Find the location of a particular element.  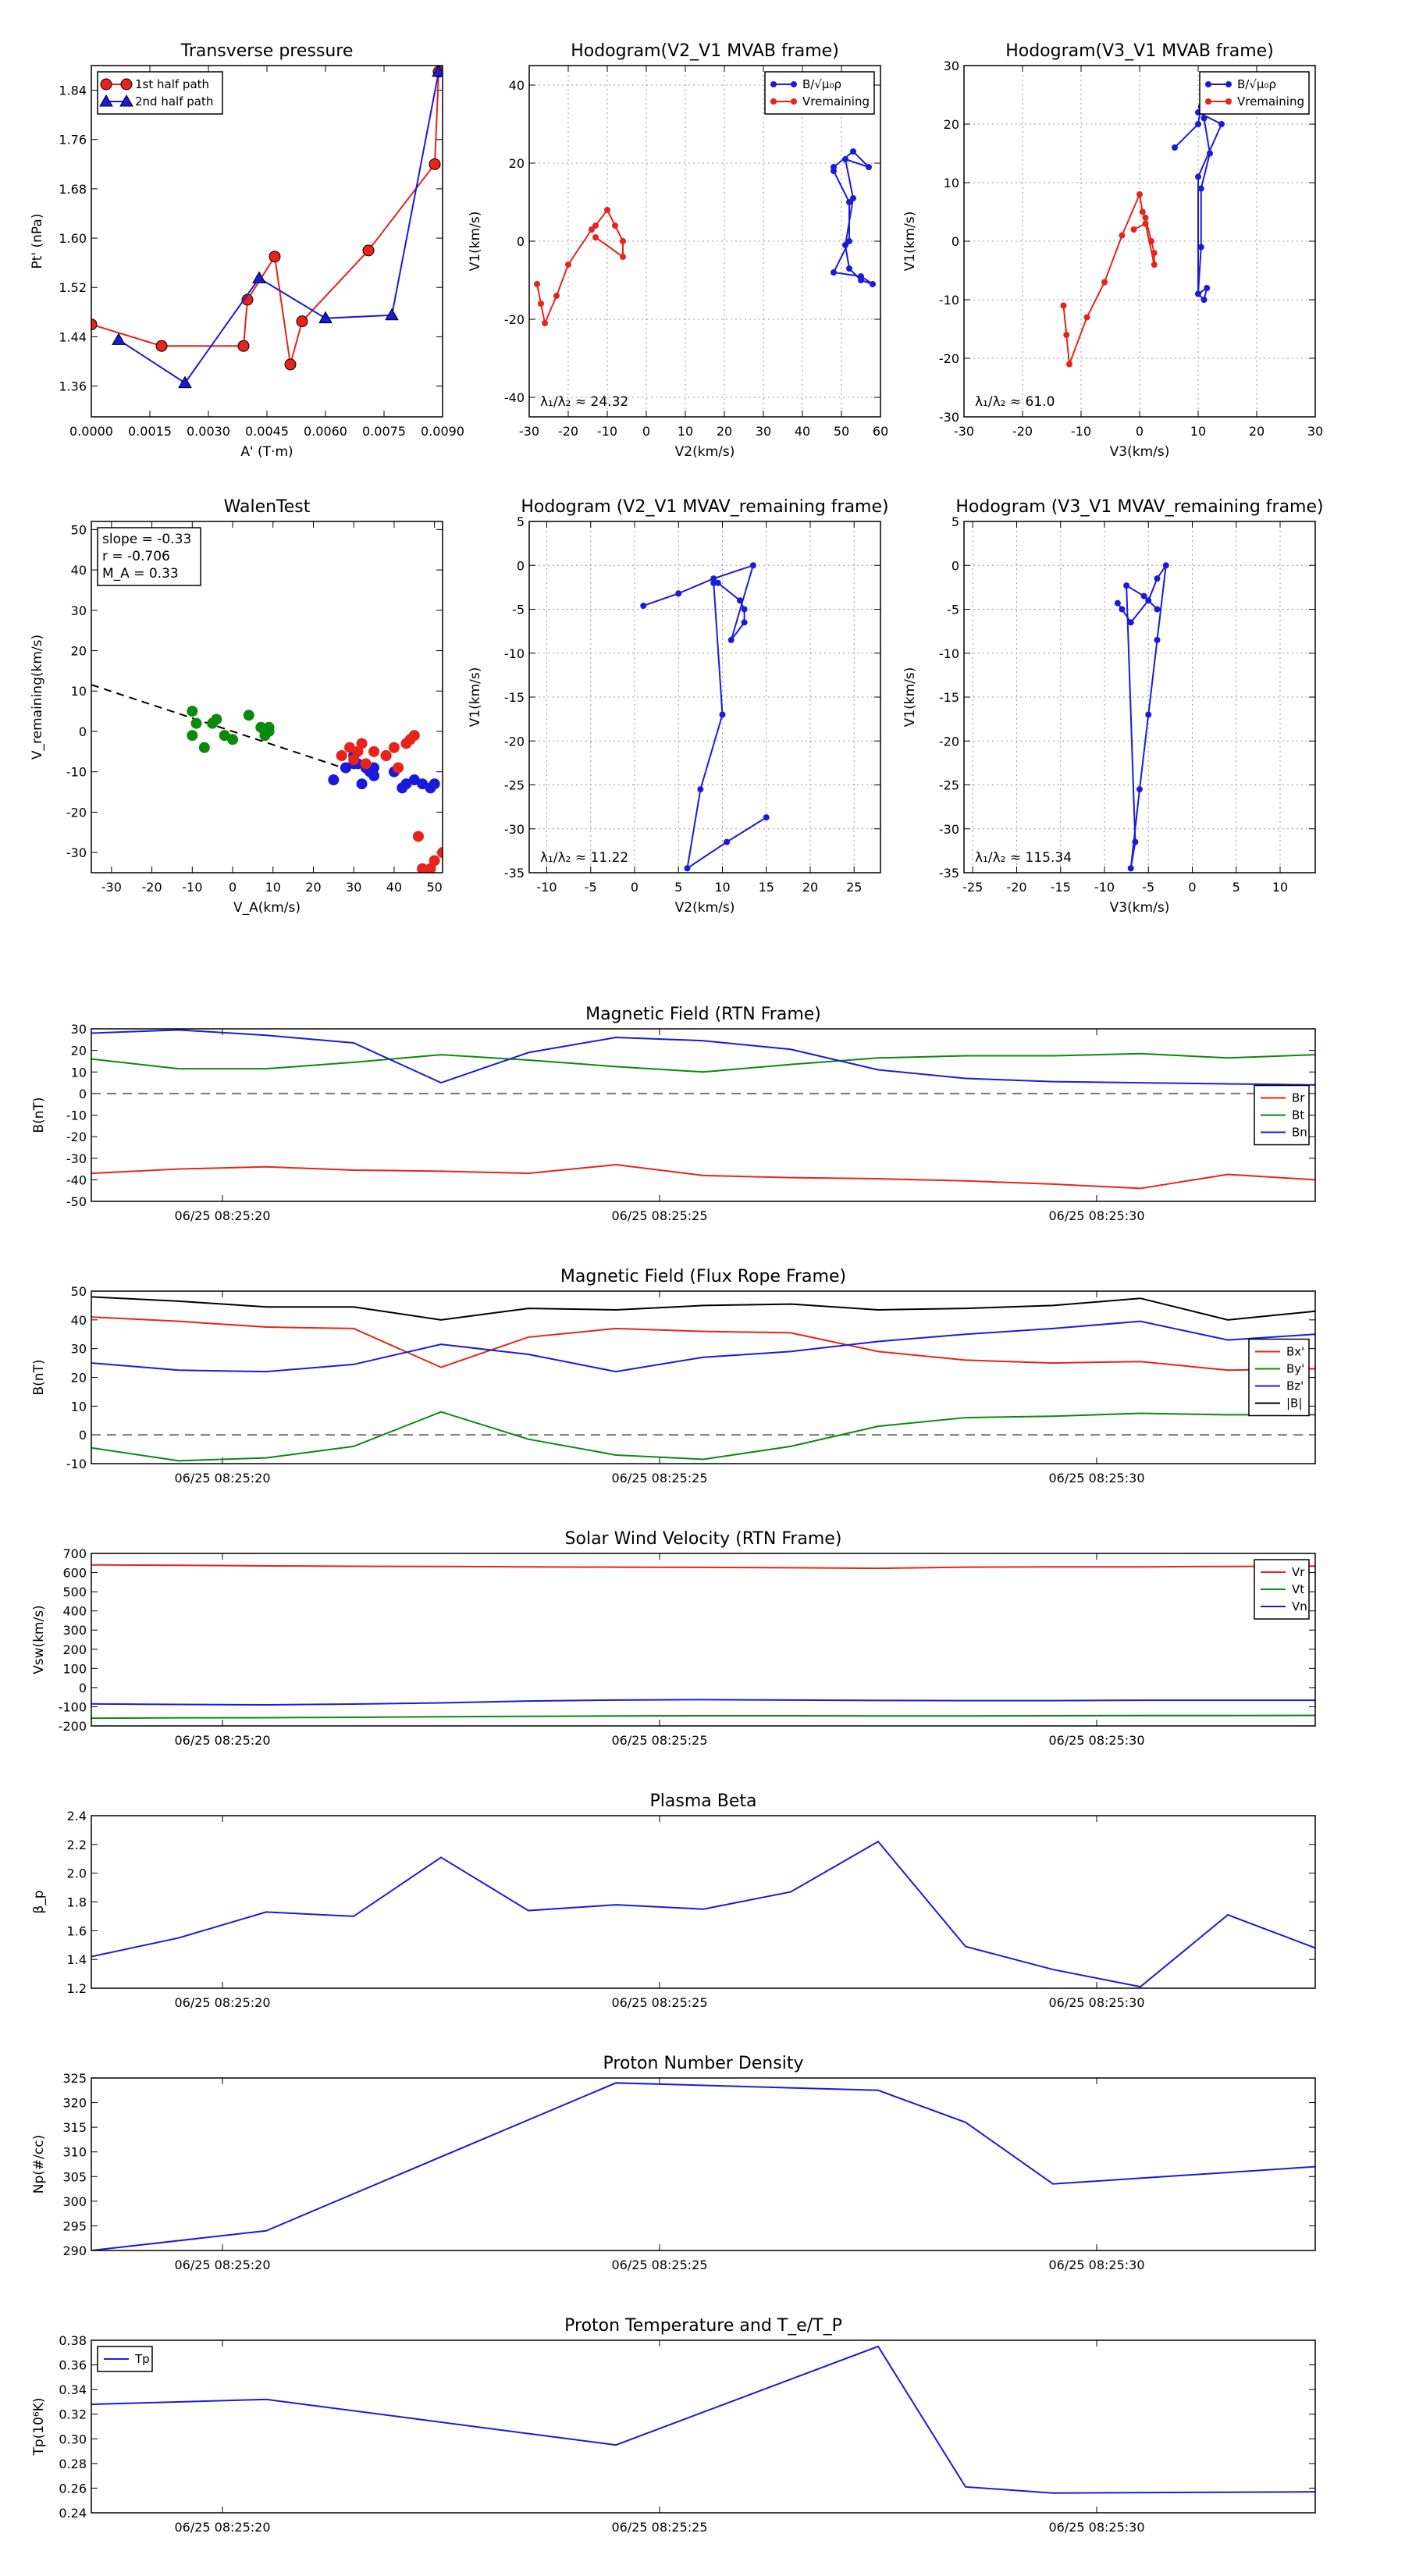

hodogram-v3-v1-mvav-plot-area is located at coordinates (1142, 717).